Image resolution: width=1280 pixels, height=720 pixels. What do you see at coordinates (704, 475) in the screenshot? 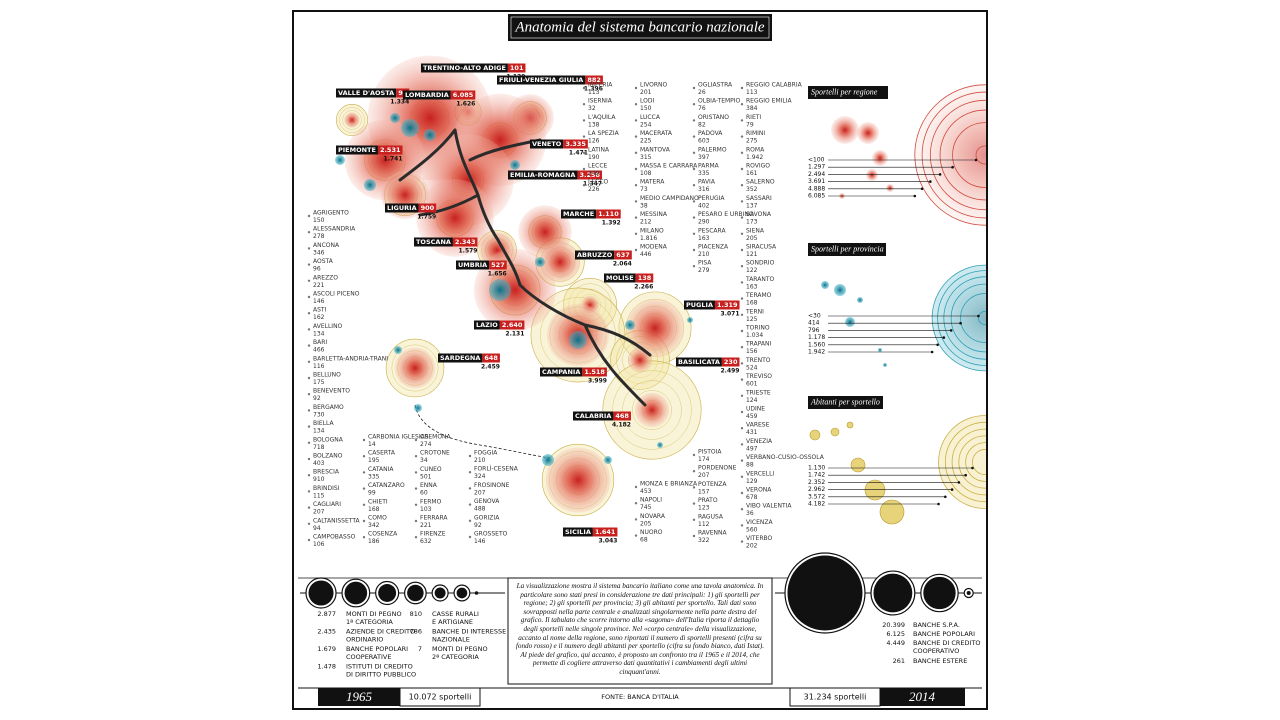
I see `province-sportelli: 207` at bounding box center [704, 475].